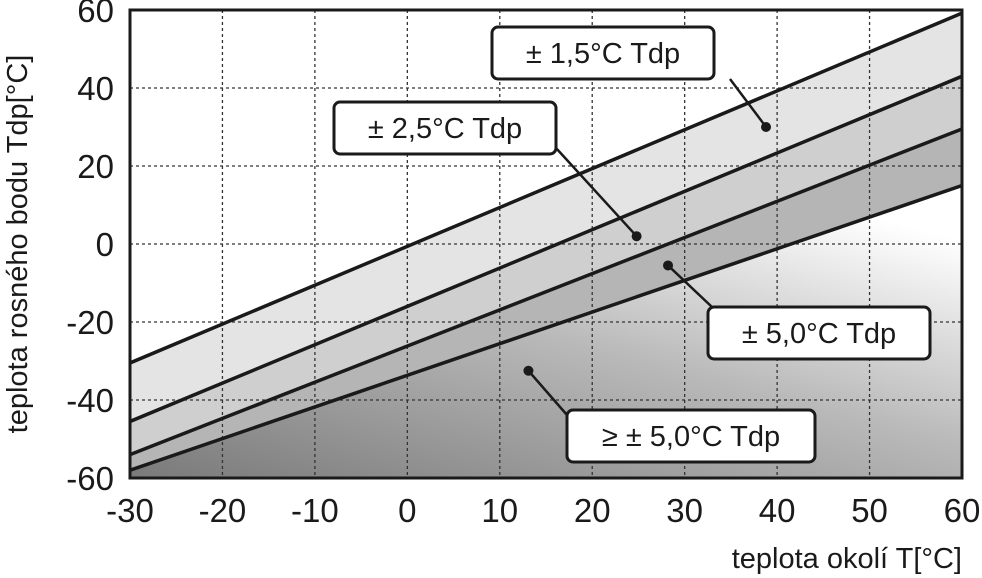 Image resolution: width=982 pixels, height=578 pixels. What do you see at coordinates (869, 510) in the screenshot?
I see `x-tick-label: 50` at bounding box center [869, 510].